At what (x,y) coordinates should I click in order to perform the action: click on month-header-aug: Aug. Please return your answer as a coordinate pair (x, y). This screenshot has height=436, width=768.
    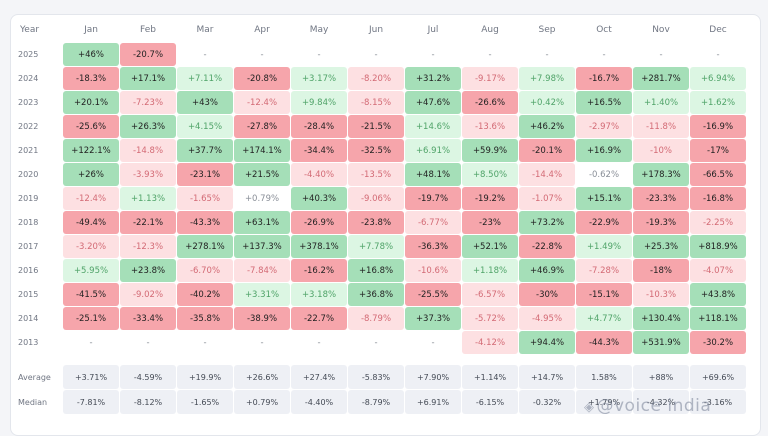
    Looking at the image, I should click on (490, 30).